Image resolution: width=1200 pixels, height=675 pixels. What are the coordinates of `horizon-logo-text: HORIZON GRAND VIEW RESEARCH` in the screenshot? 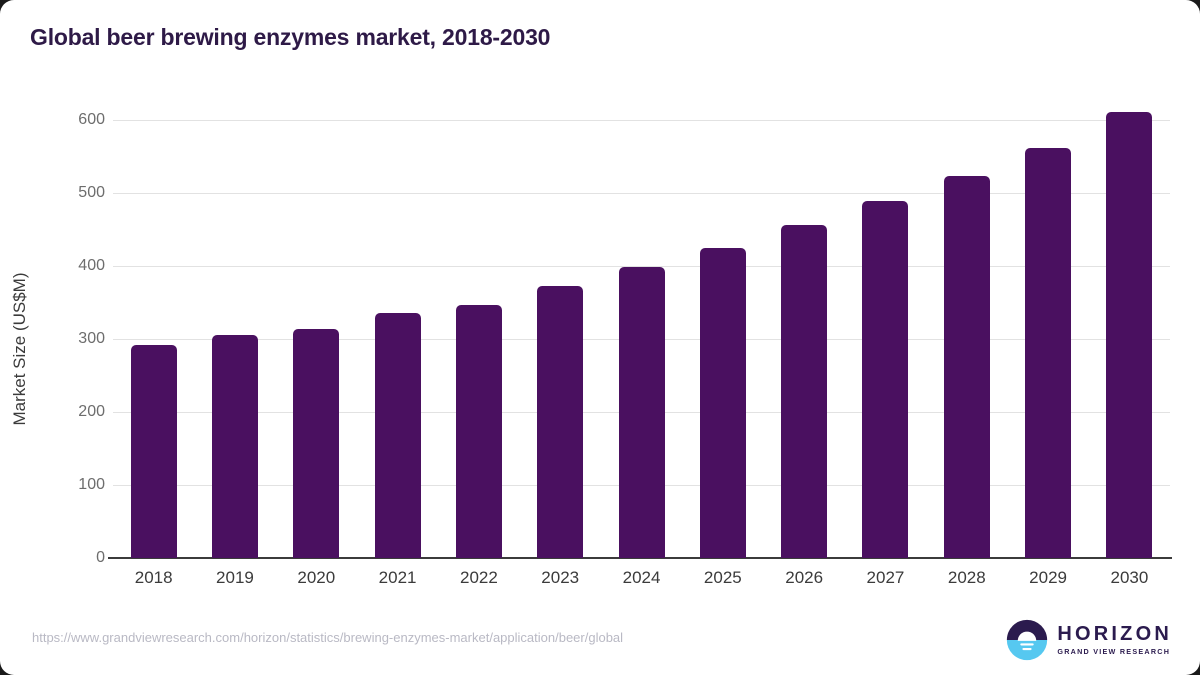 It's located at (1114, 639).